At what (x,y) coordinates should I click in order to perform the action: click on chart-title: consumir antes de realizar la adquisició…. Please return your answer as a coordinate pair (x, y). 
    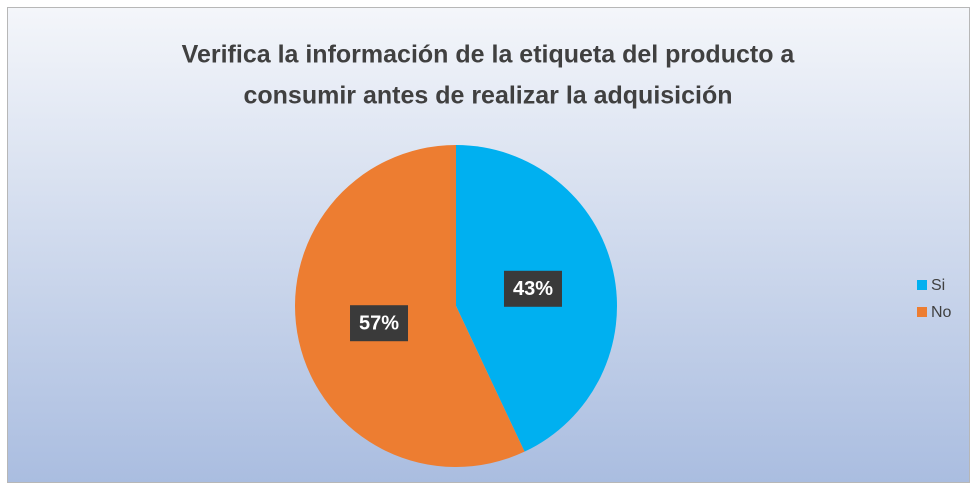
    Looking at the image, I should click on (487, 96).